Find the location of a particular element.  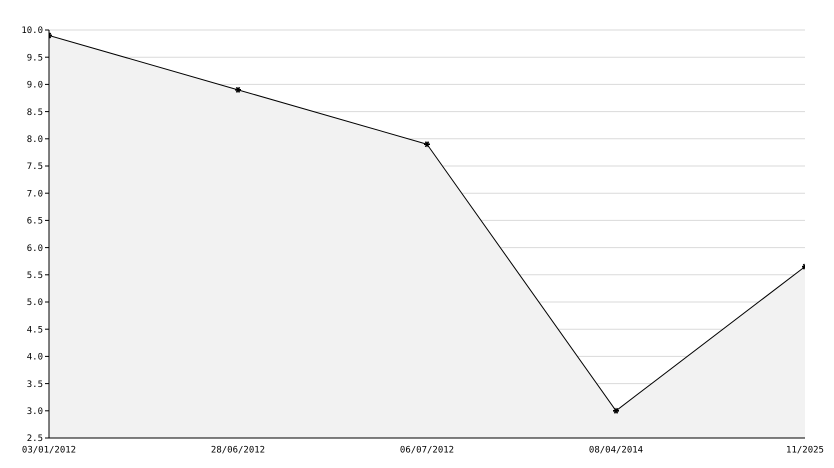

y-tick-label: 10.0 is located at coordinates (32, 31).